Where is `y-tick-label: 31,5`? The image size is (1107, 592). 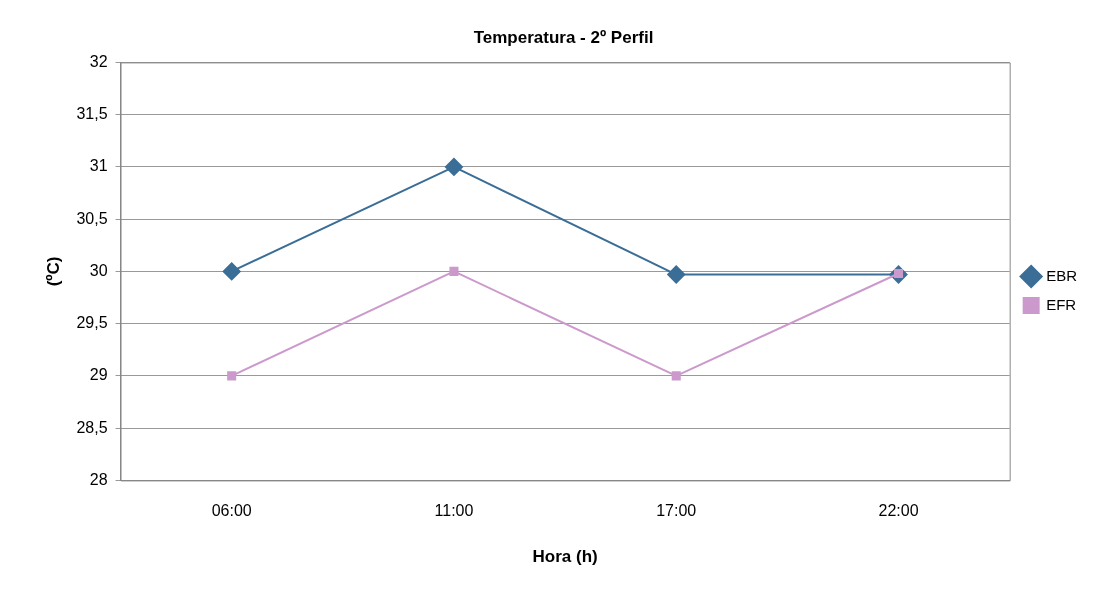
y-tick-label: 31,5 is located at coordinates (92, 114).